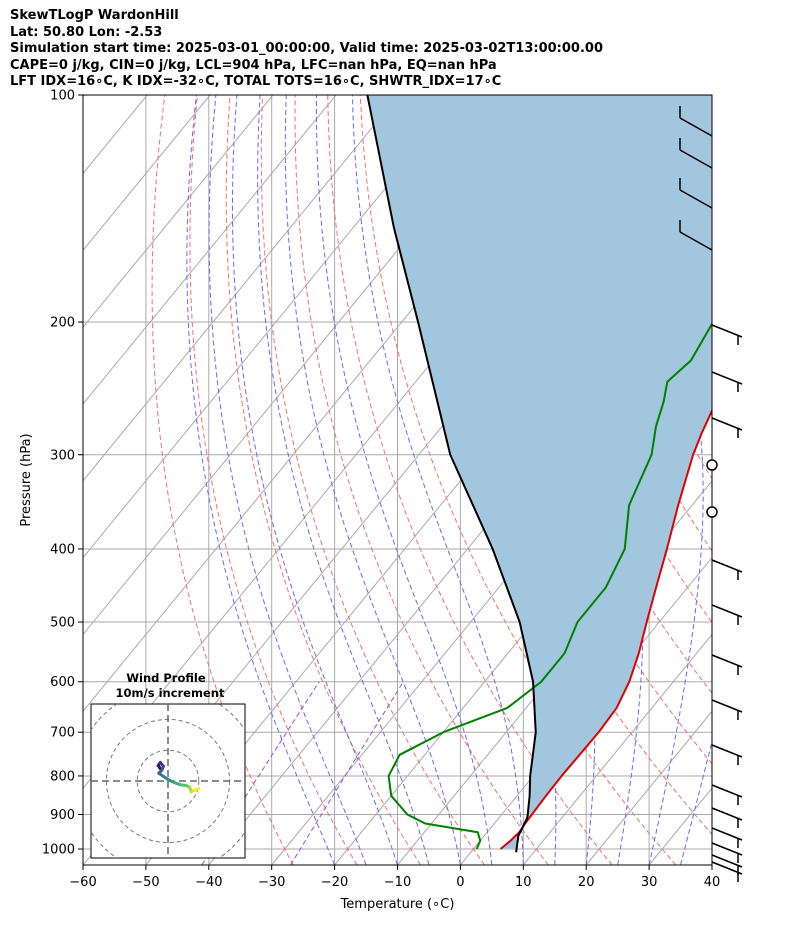 The image size is (794, 937). Describe the element at coordinates (166, 678) in the screenshot. I see `hodograph-title: Wind Profile` at that location.